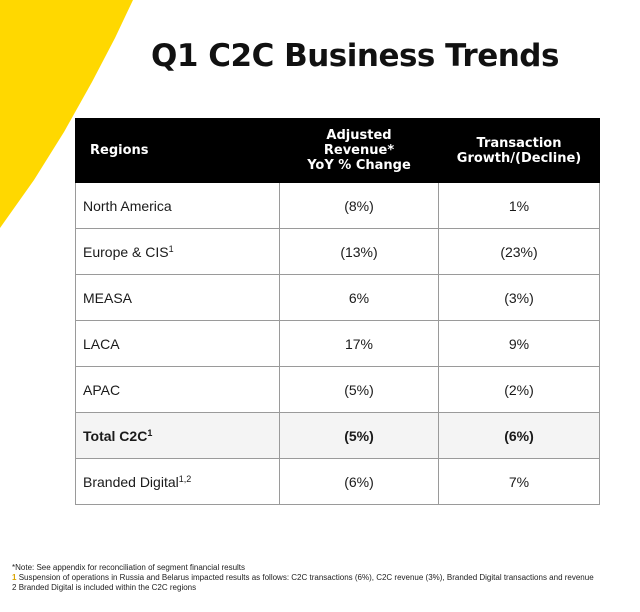 Image resolution: width=640 pixels, height=612 pixels. Describe the element at coordinates (127, 205) in the screenshot. I see `region-name: North America` at that location.